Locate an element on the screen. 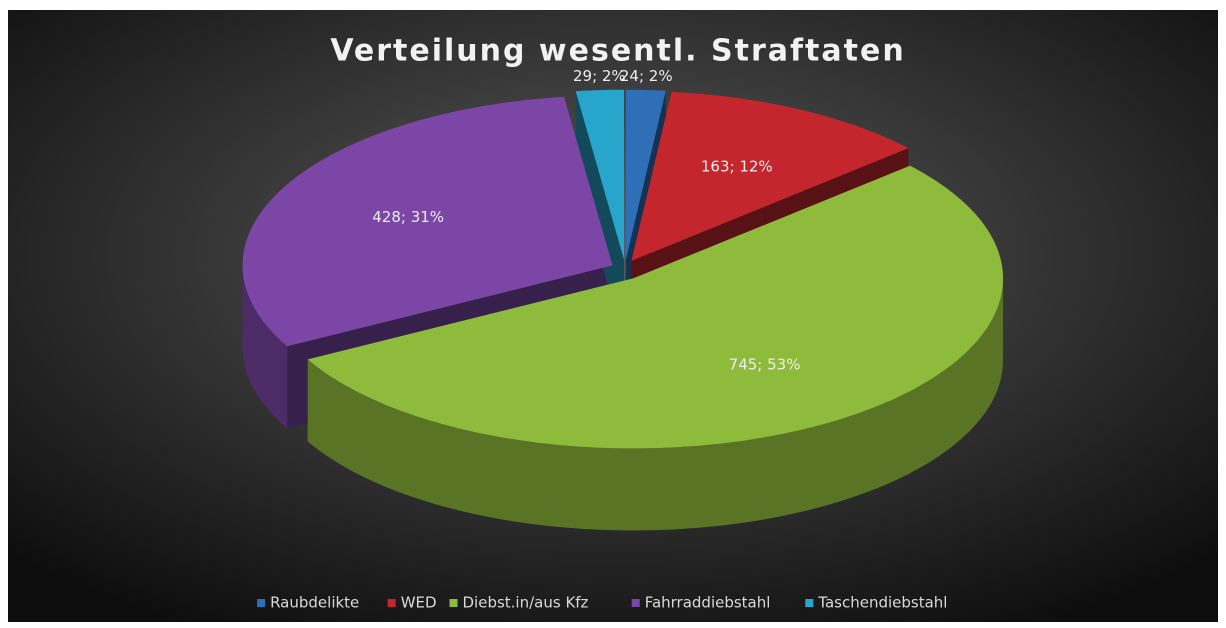 This screenshot has width=1226, height=628. legend-label: WED is located at coordinates (419, 603).